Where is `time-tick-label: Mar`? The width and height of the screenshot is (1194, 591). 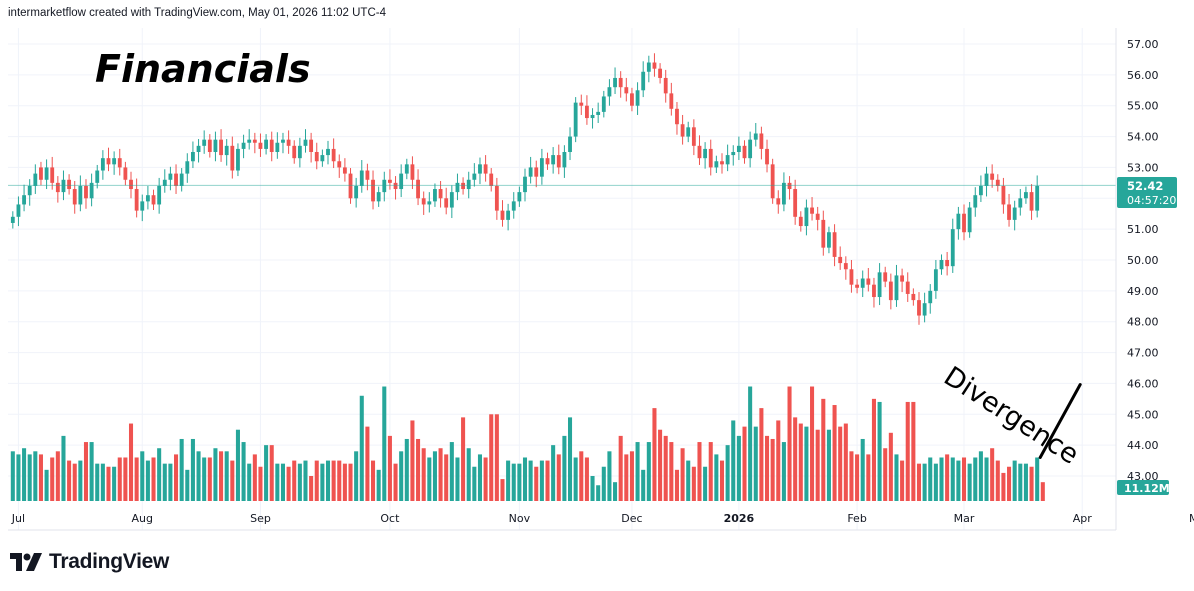
time-tick-label: Mar is located at coordinates (964, 518).